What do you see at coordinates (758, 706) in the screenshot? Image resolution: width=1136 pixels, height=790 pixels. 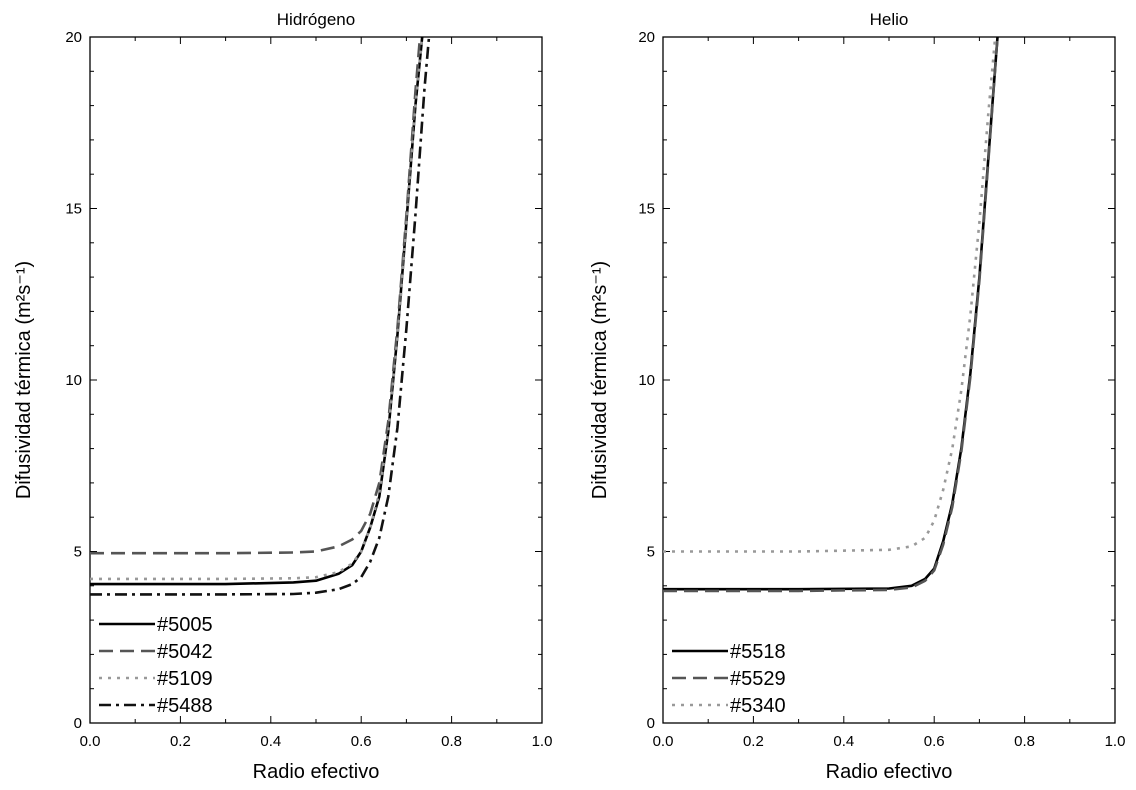 I see `legend-label: #5340` at bounding box center [758, 706].